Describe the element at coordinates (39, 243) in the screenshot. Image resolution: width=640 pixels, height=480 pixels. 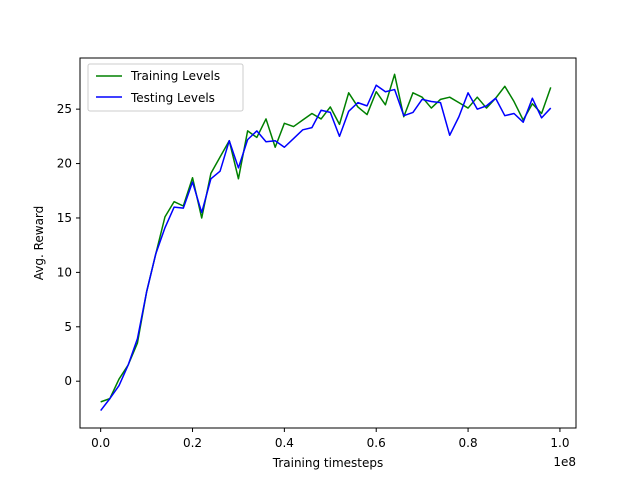
I see `y-axis-label: Avg. Reward` at that location.